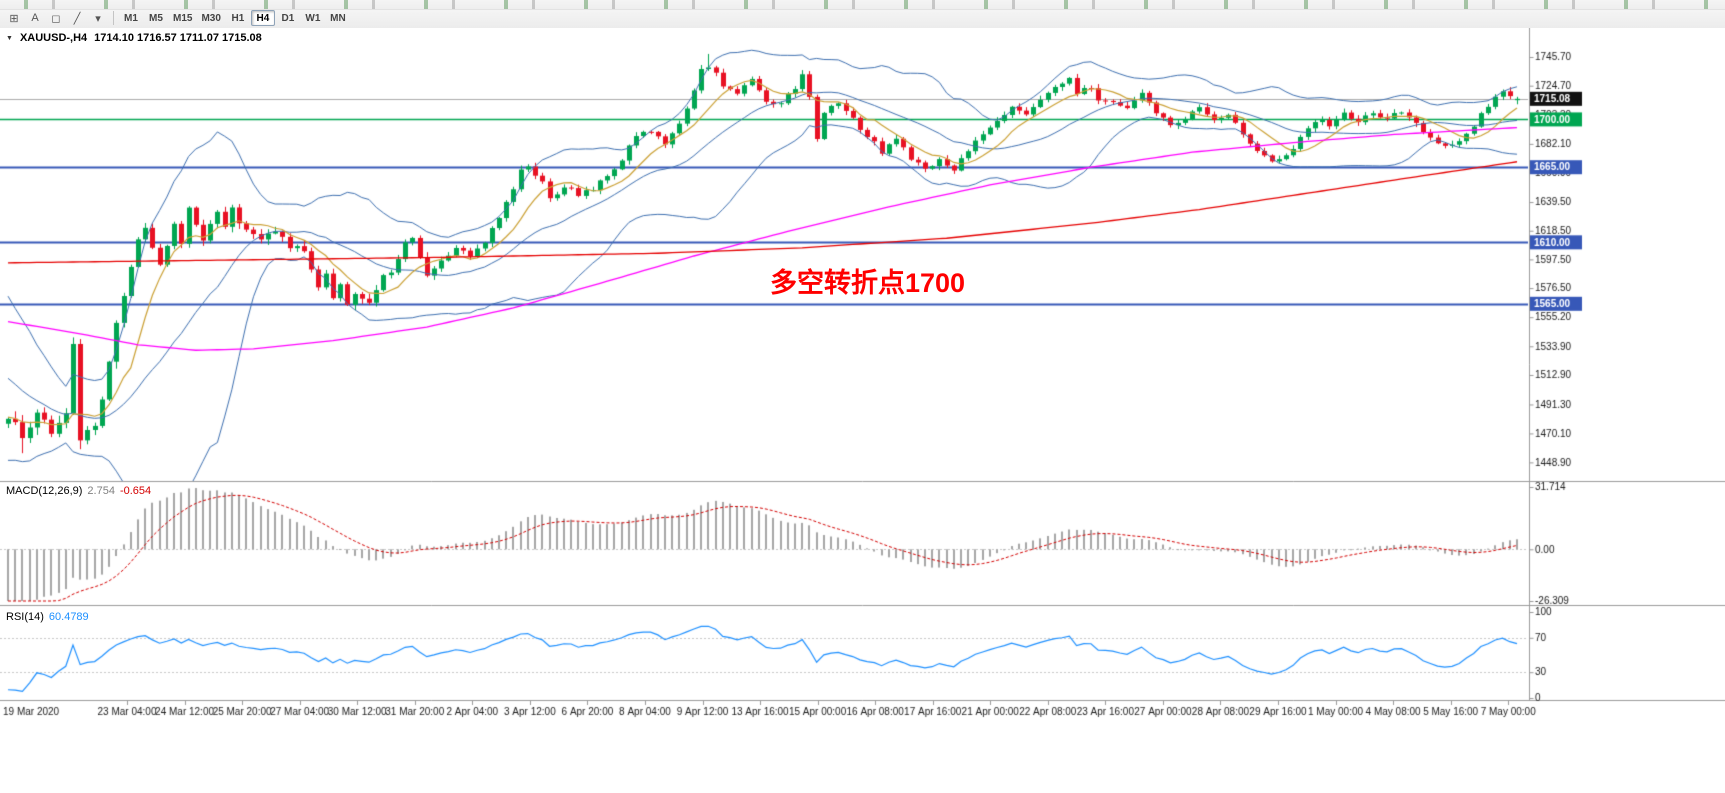 Image resolution: width=1725 pixels, height=793 pixels. I want to click on timeframe-button-mn: MN, so click(338, 18).